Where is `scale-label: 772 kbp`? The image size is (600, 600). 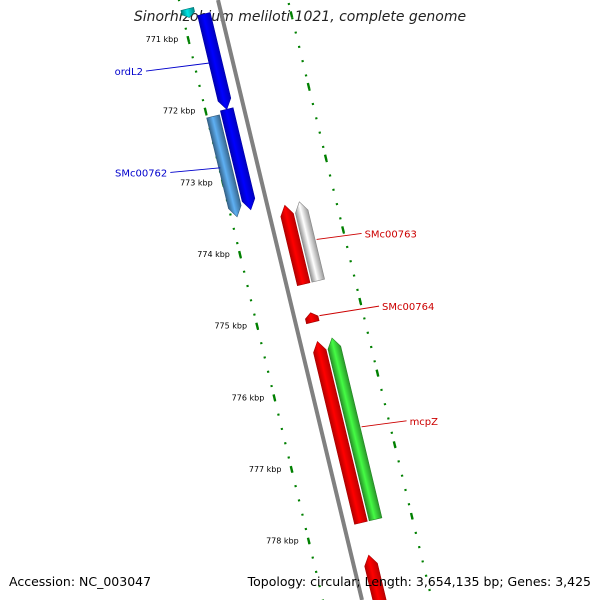
scale-label: 772 kbp is located at coordinates (179, 111).